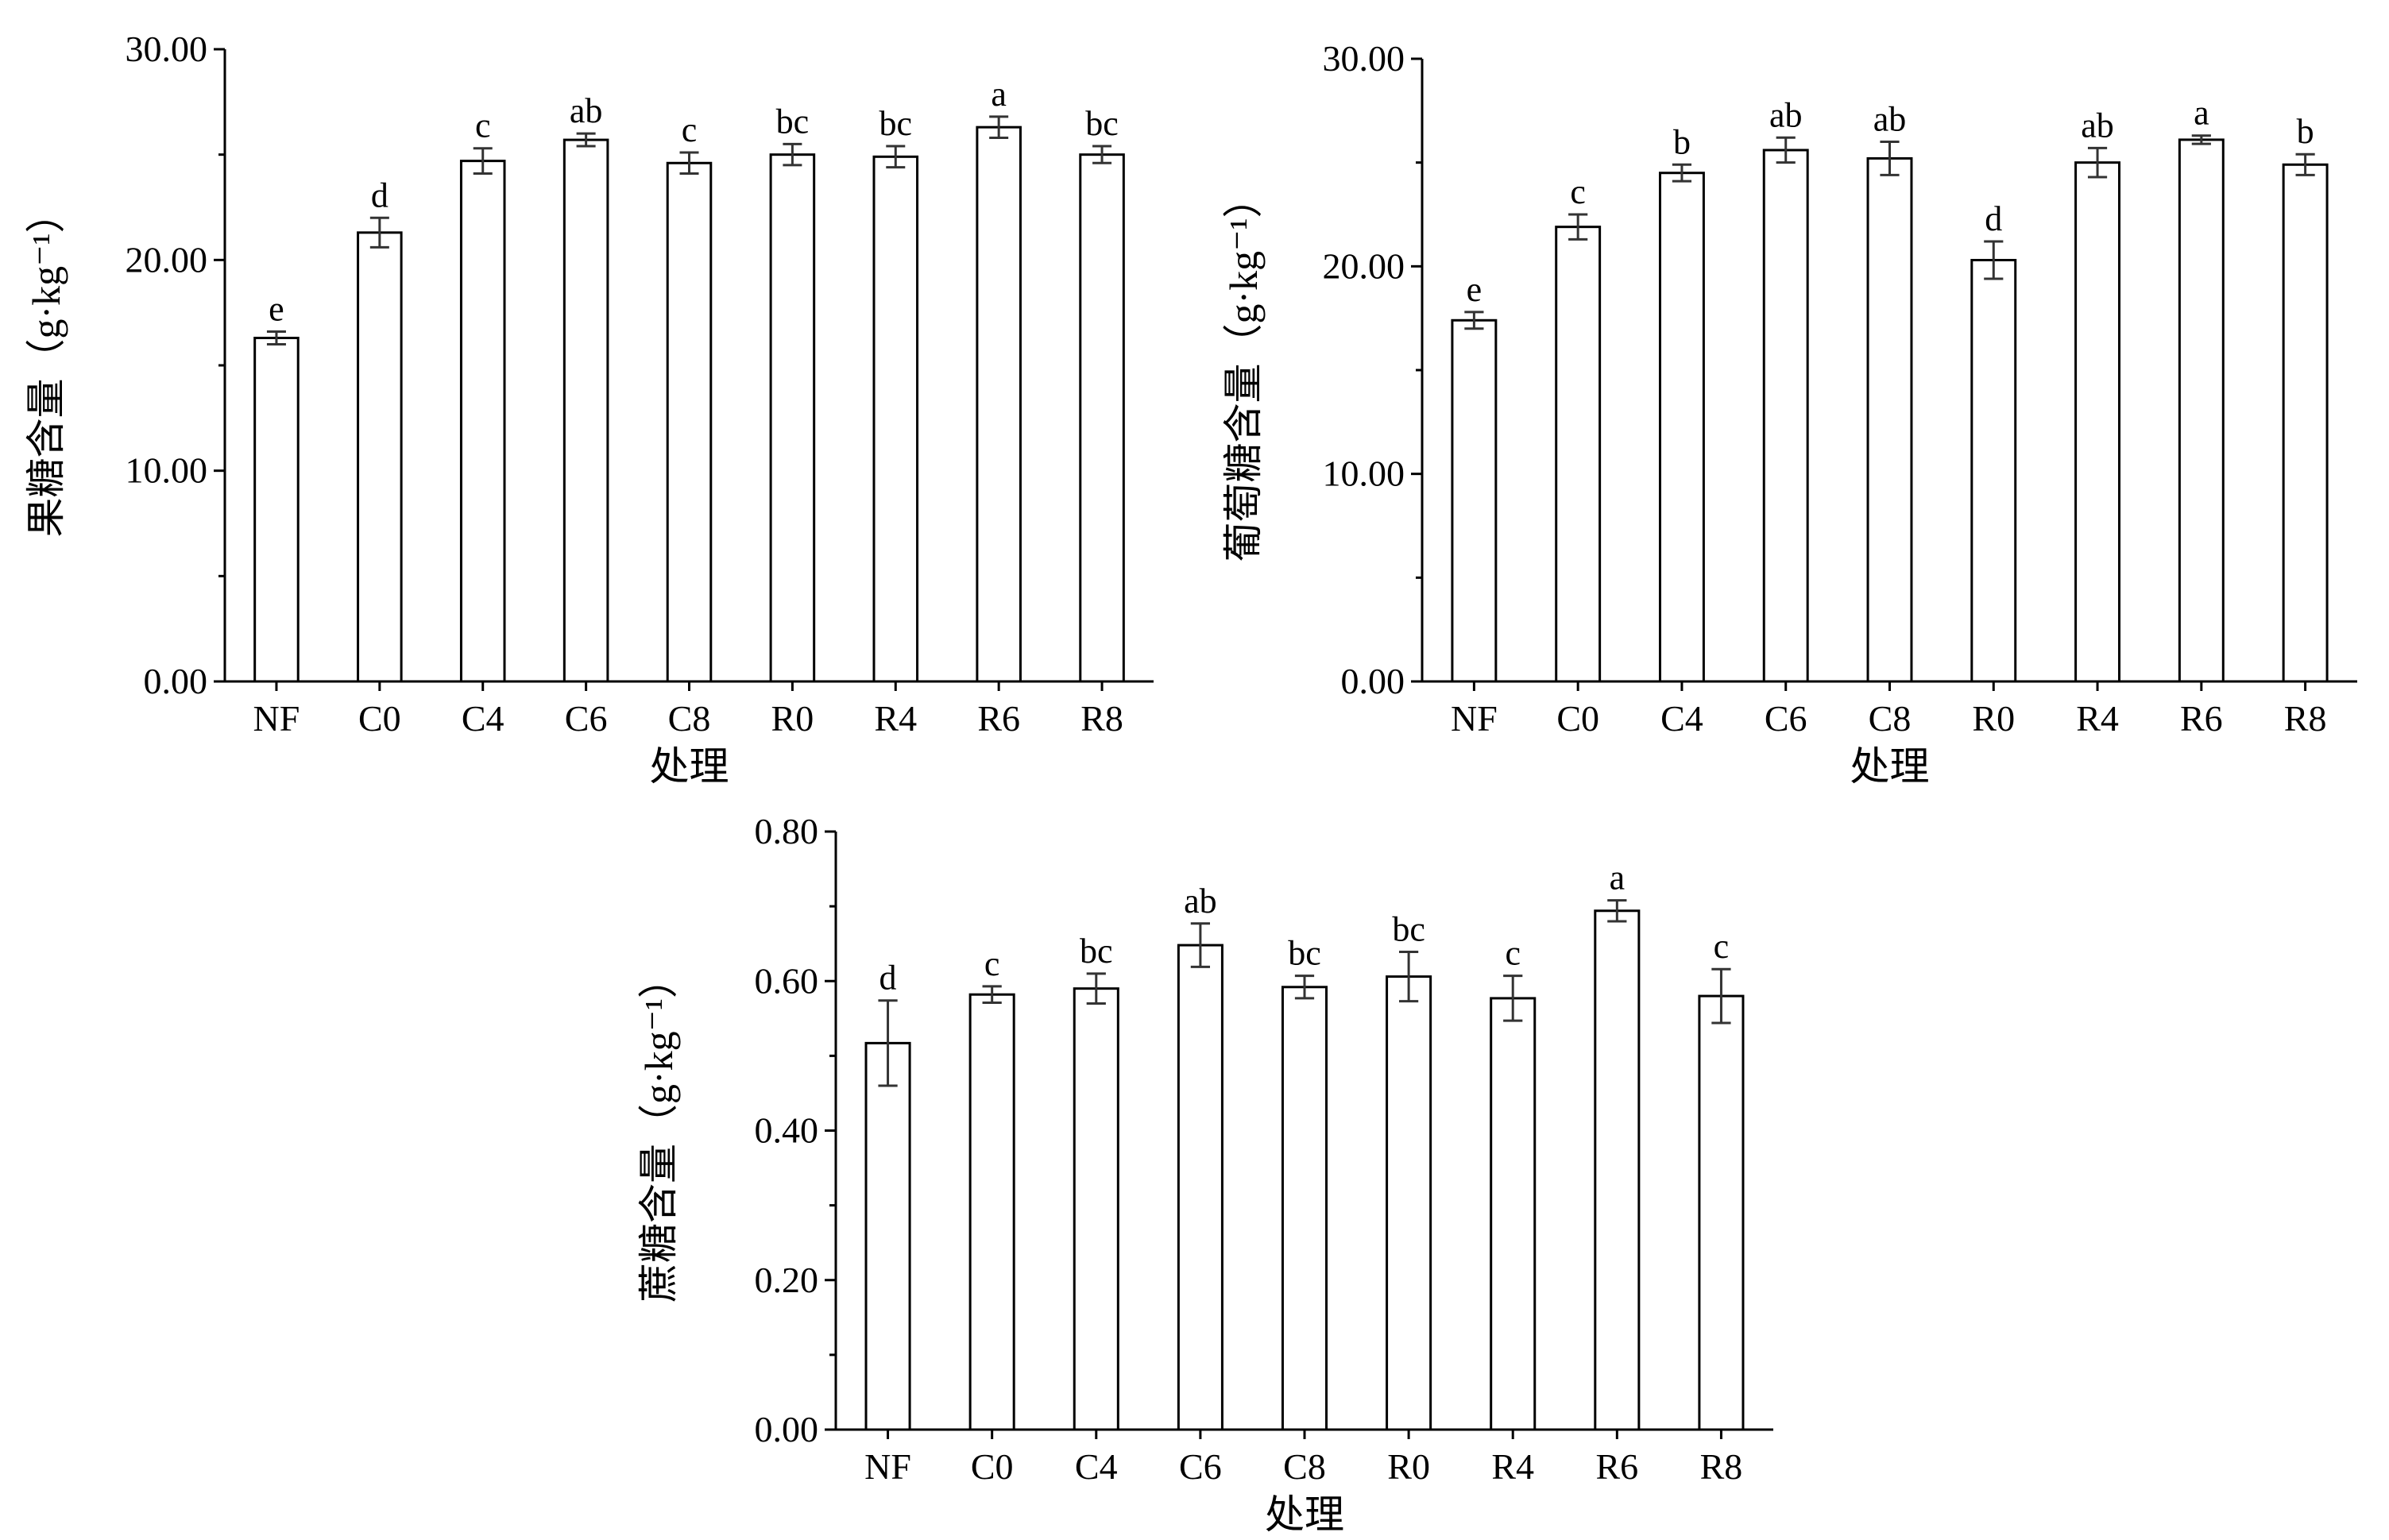 This screenshot has width=2389, height=1540. Describe the element at coordinates (1785, 416) in the screenshot. I see `glucose-bar-C6` at that location.